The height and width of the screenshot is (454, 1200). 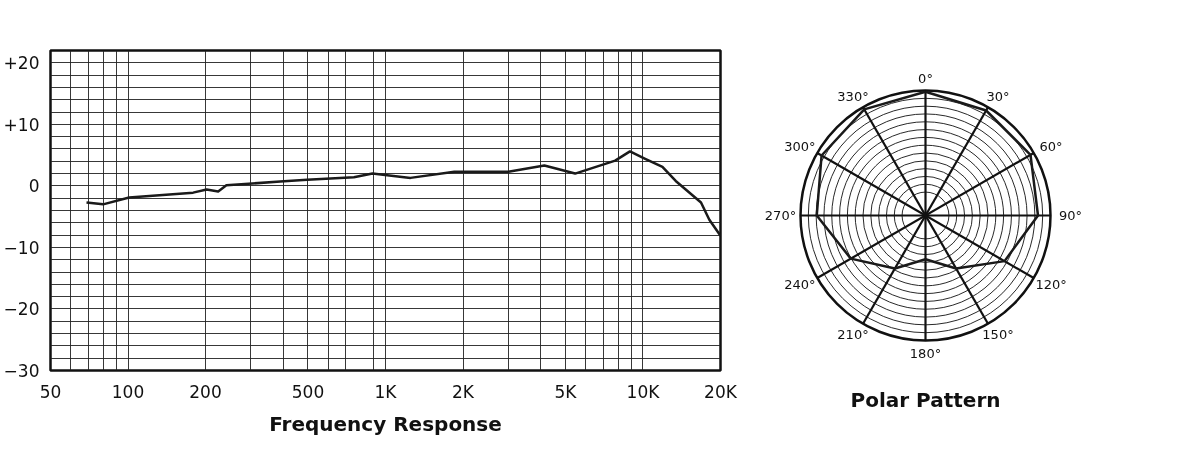 What do you see at coordinates (780, 215) in the screenshot?
I see `spoke-label: 270°` at bounding box center [780, 215].